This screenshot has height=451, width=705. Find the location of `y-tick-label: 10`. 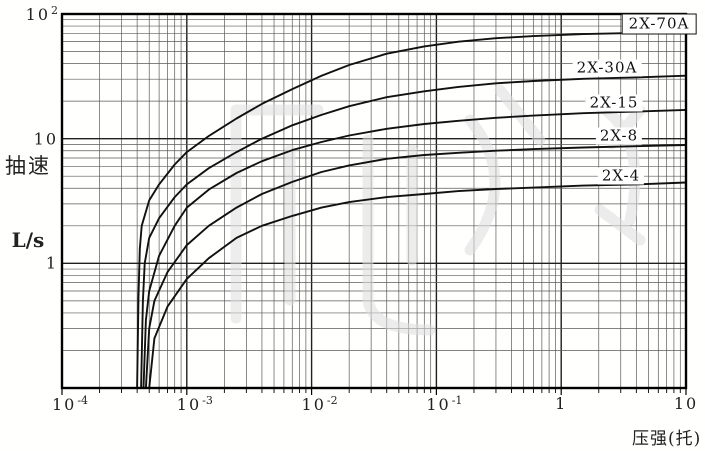

y-tick-label: 10 is located at coordinates (45, 139).